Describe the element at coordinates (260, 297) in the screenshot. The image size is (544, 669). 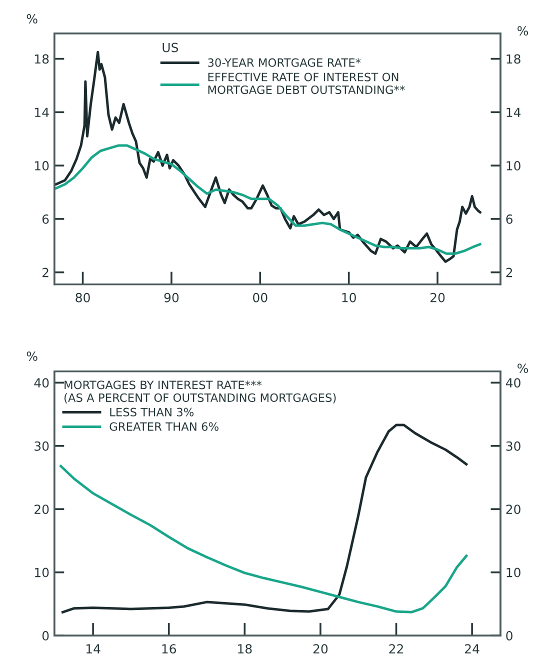
I see `x-tick-label: 00` at that location.